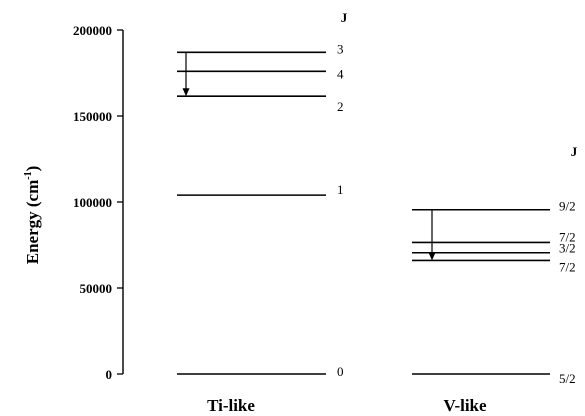 This screenshot has width=585, height=416. I want to click on j-value-label: 3, so click(340, 48).